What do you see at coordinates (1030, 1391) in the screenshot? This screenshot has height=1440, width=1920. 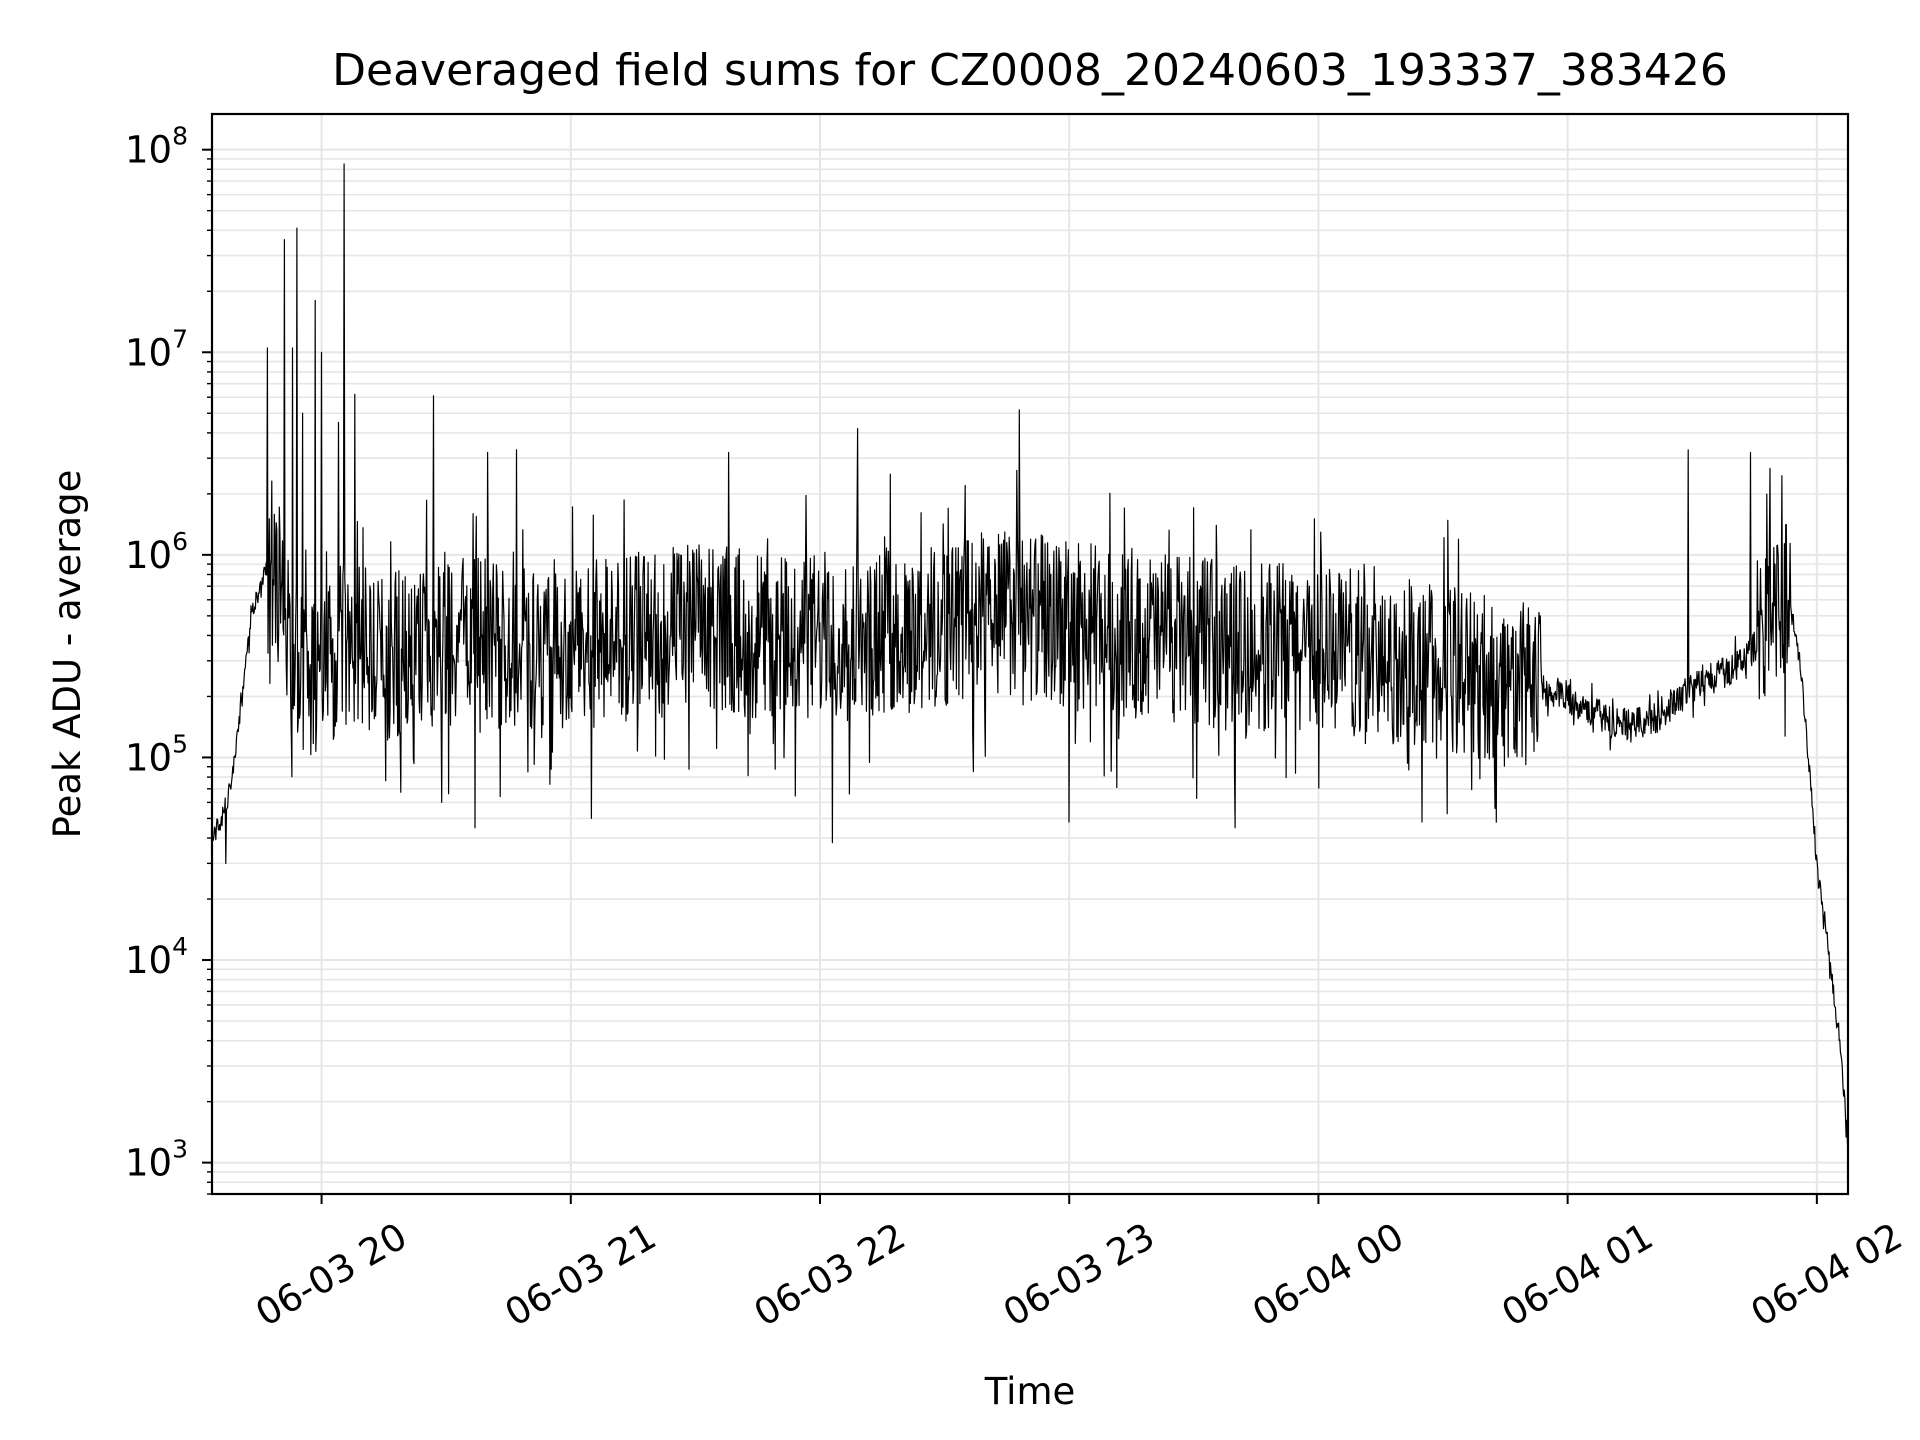 I see `x-axis-label: Time` at bounding box center [1030, 1391].